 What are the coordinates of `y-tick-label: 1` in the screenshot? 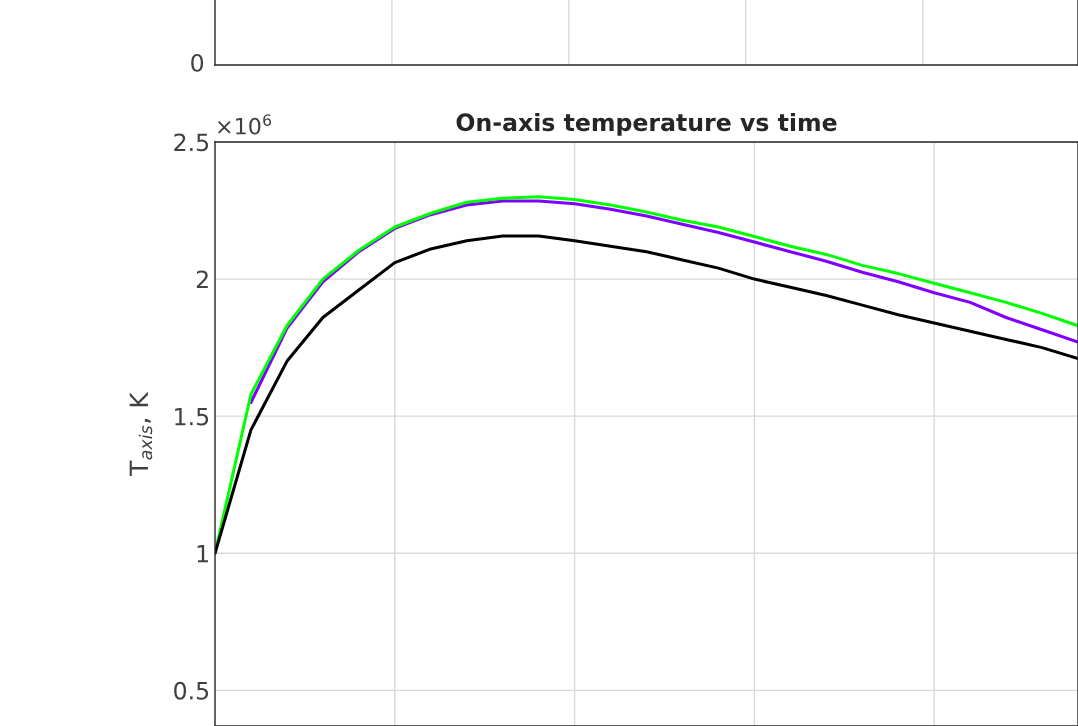 It's located at (202, 554).